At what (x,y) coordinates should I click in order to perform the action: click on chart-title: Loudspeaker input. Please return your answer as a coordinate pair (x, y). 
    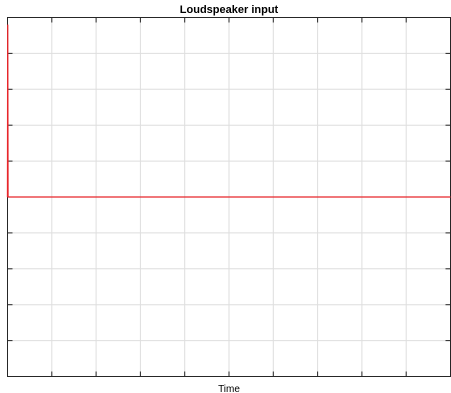
    Looking at the image, I should click on (229, 10).